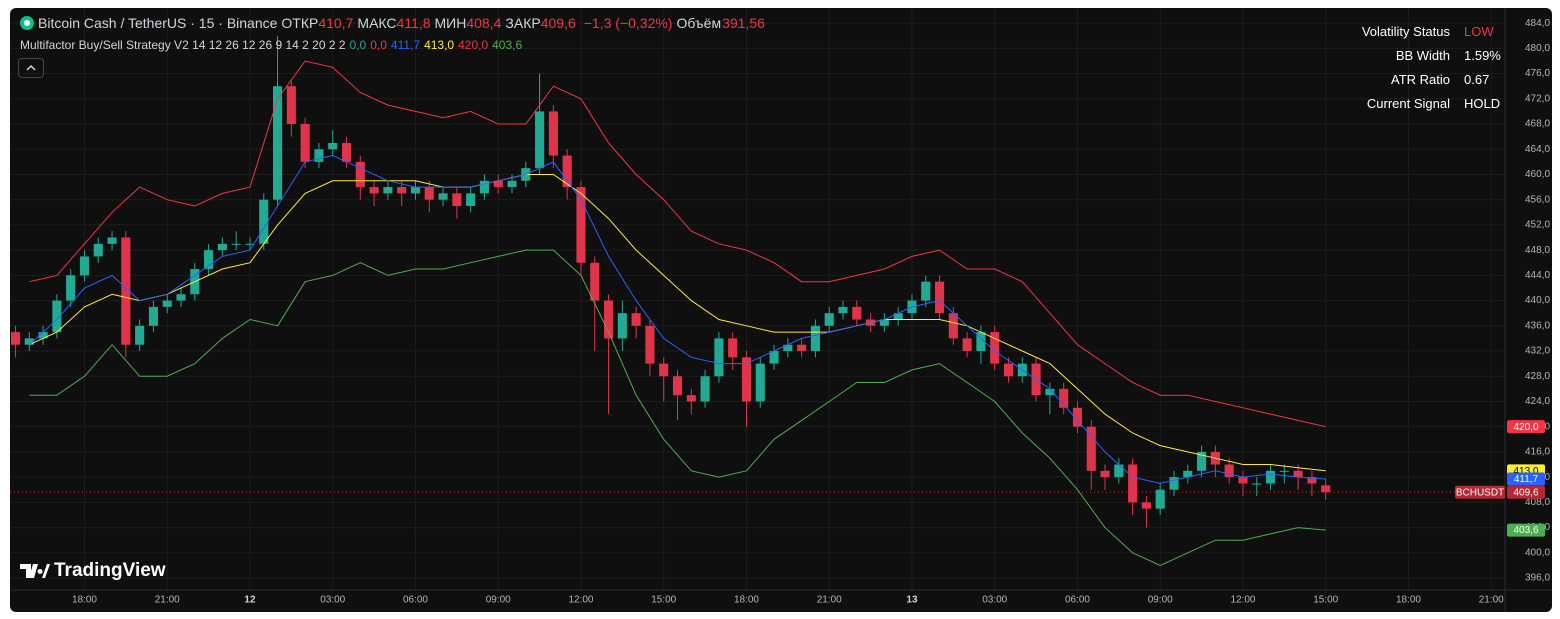 The height and width of the screenshot is (619, 1560). What do you see at coordinates (1537, 199) in the screenshot?
I see `y-tick-label: 456,0` at bounding box center [1537, 199].